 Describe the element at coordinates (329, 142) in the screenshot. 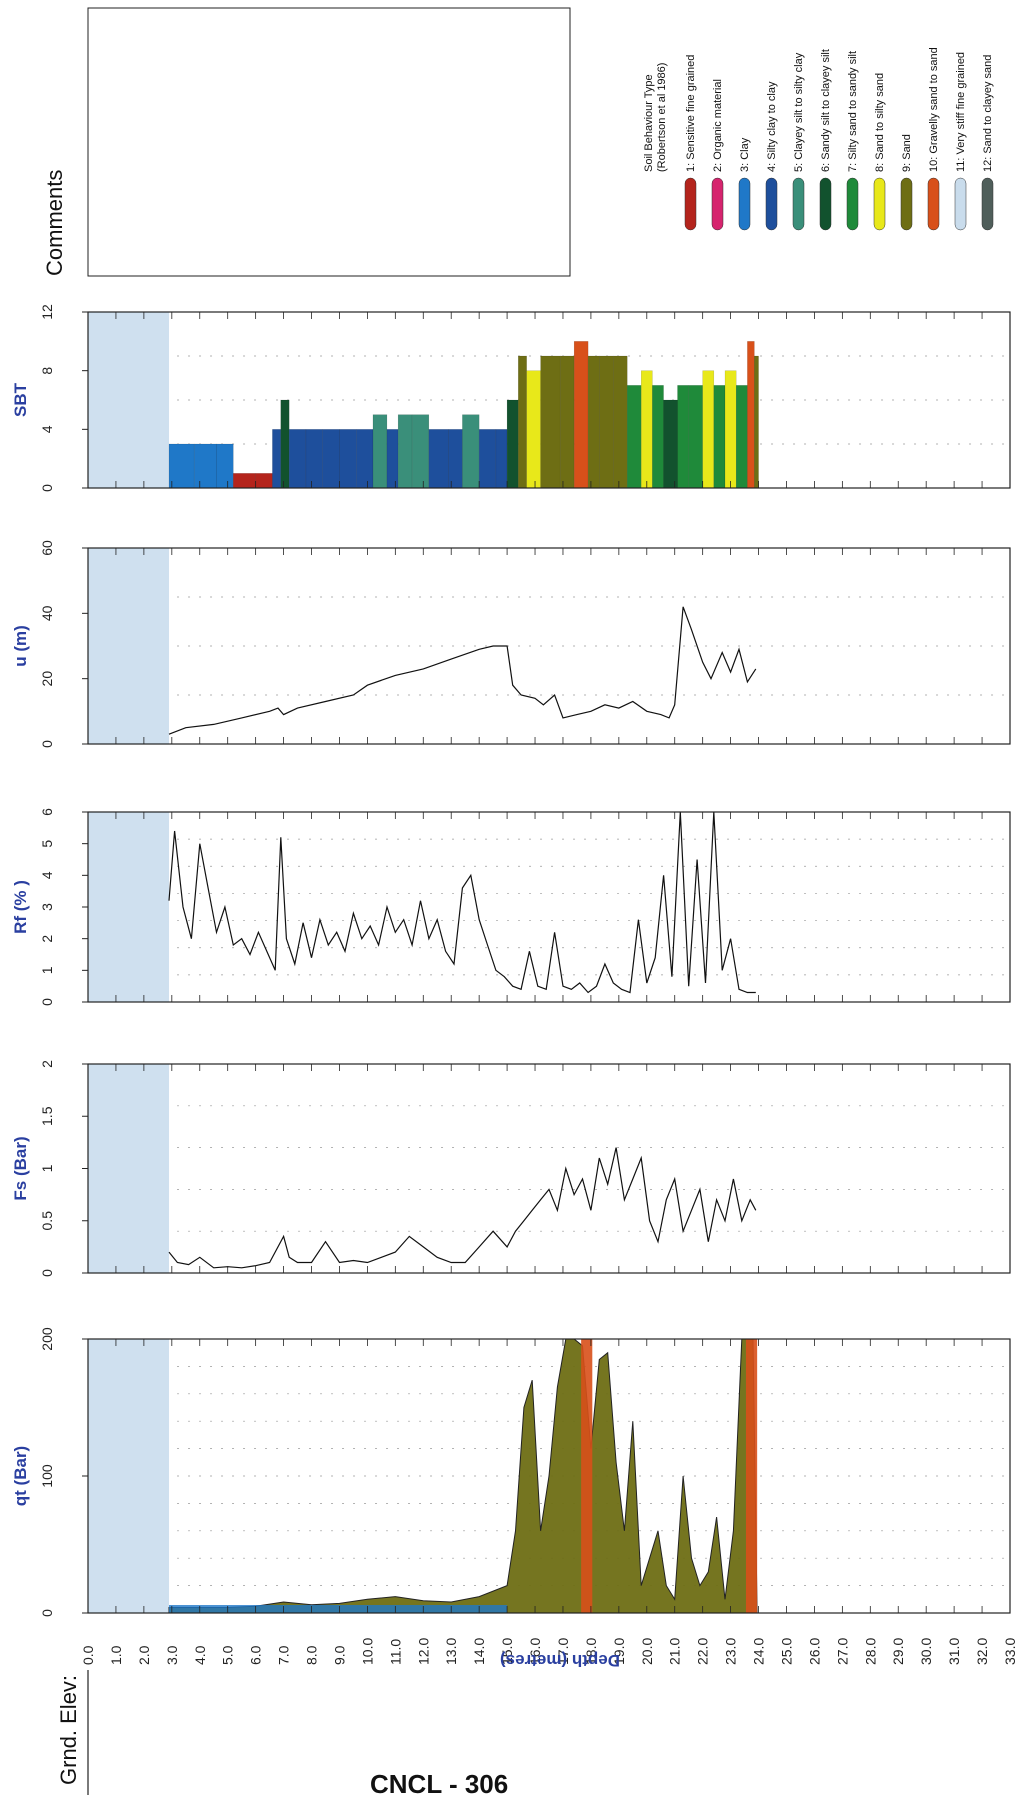

I see `comments-box` at that location.